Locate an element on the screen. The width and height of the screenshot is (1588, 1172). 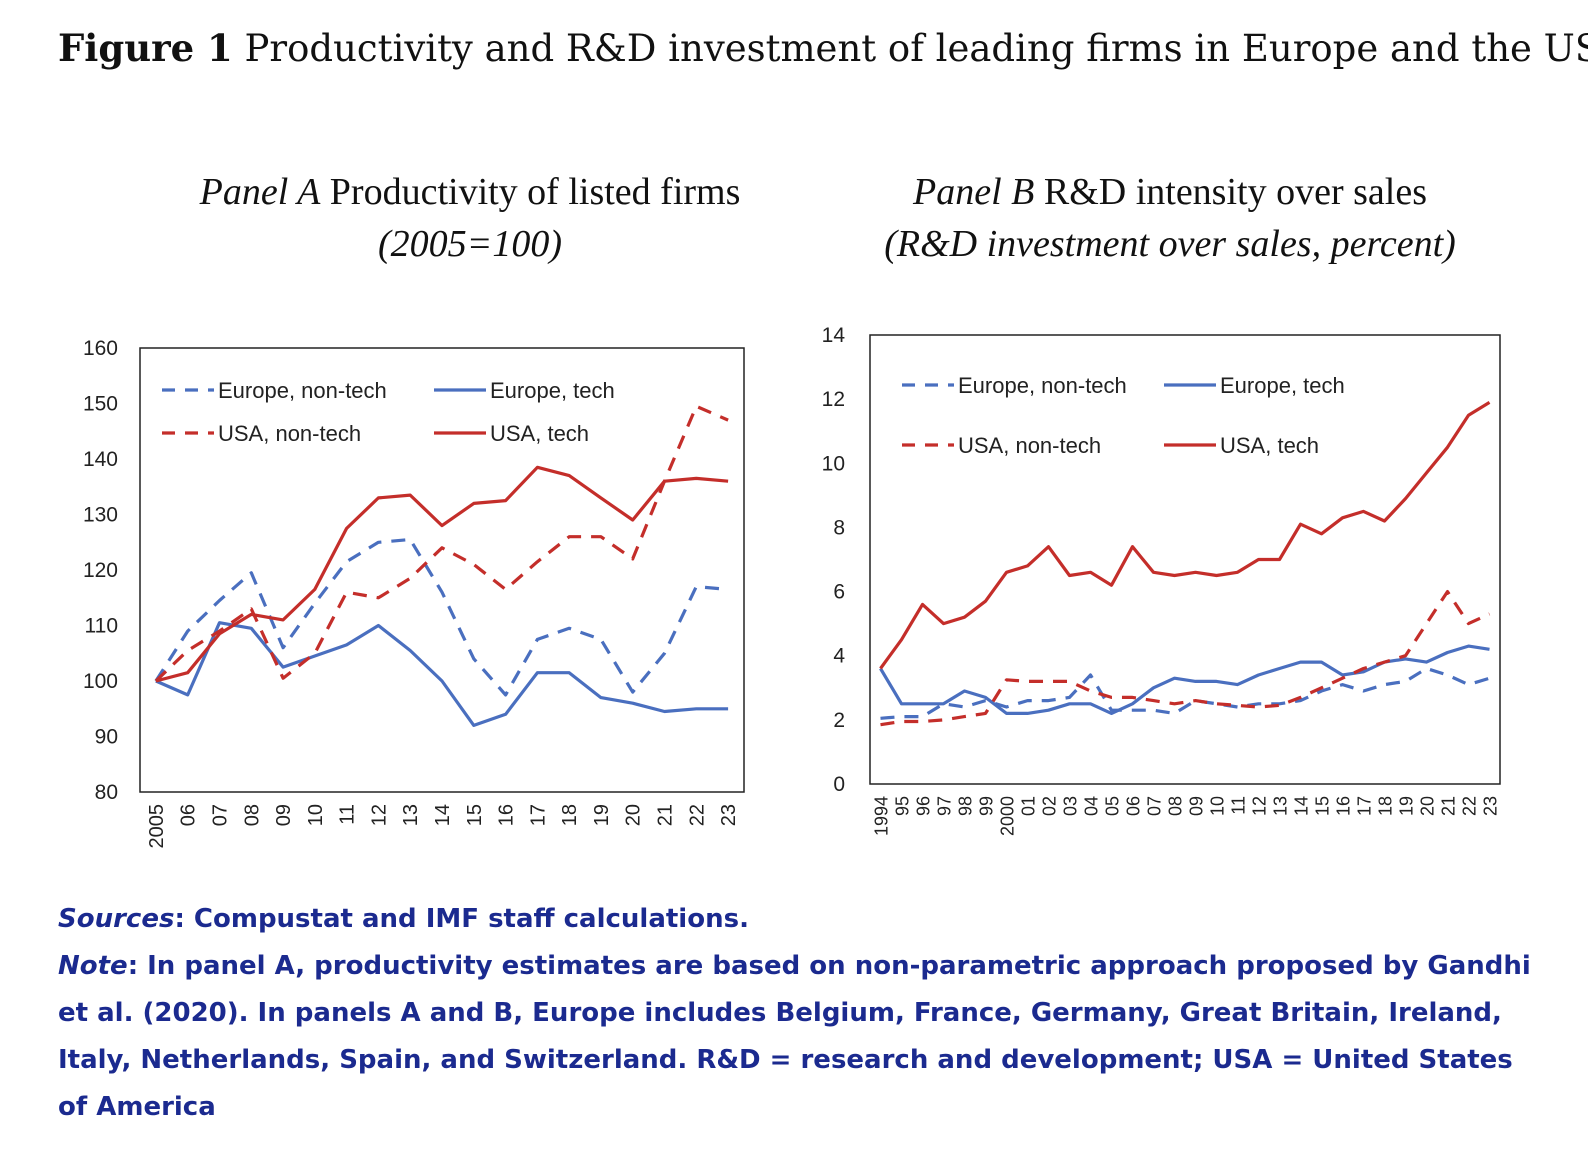
panel-a-y-tick-label: 80 is located at coordinates (106, 792).